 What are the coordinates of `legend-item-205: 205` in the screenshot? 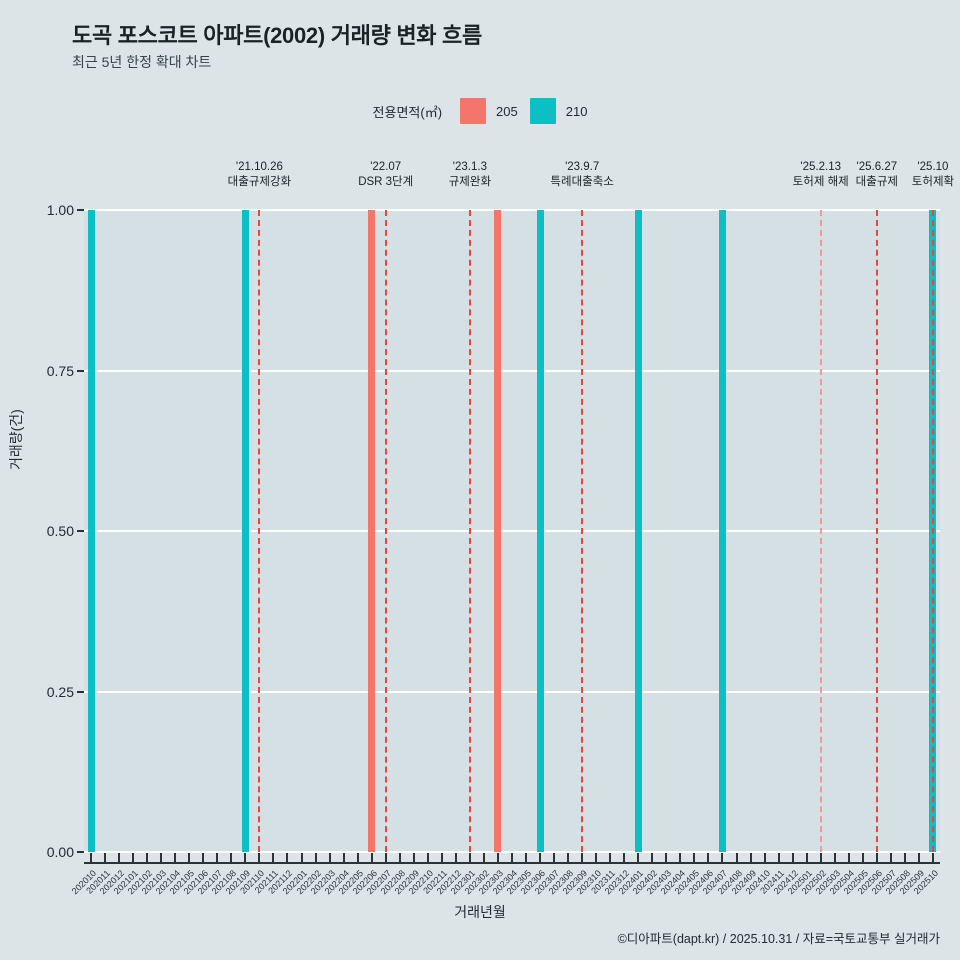 It's located at (489, 111).